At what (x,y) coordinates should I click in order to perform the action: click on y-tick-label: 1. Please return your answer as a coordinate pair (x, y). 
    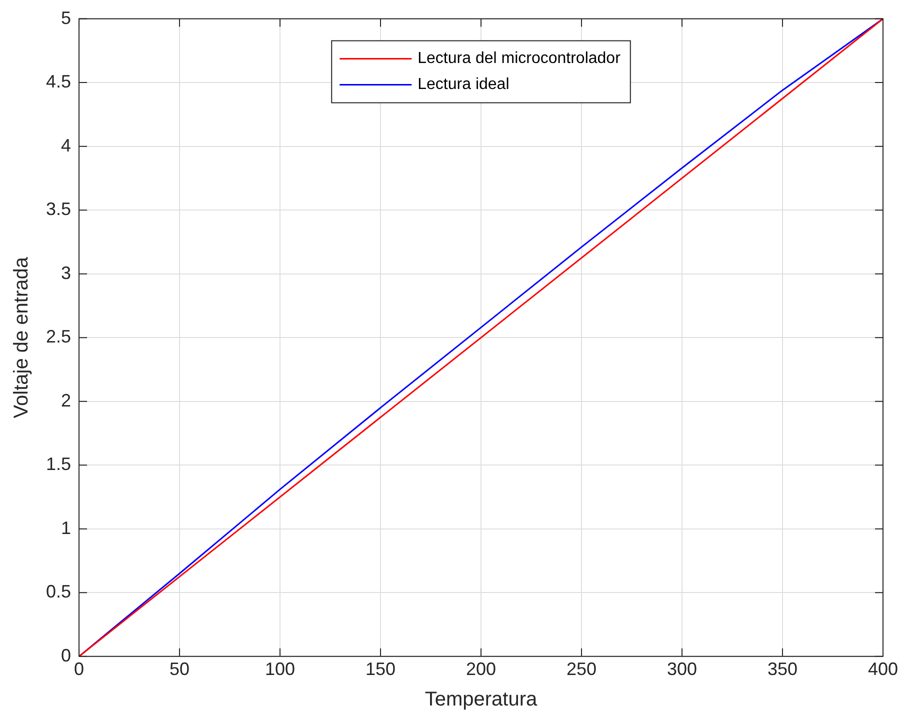
    Looking at the image, I should click on (66, 528).